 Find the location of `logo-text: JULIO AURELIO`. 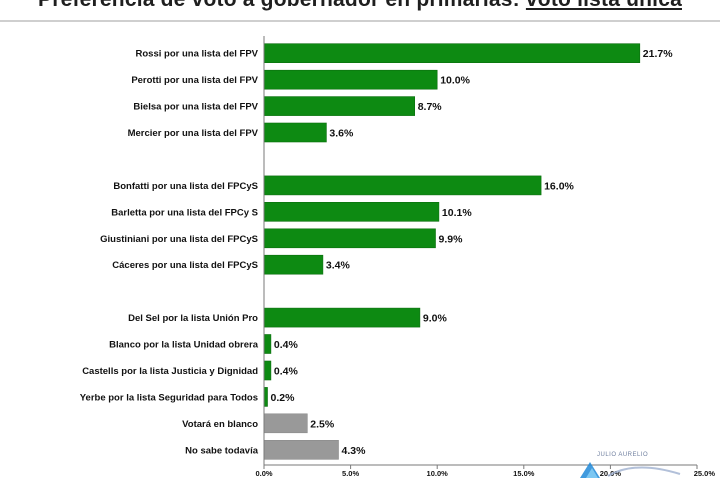

logo-text: JULIO AURELIO is located at coordinates (623, 455).